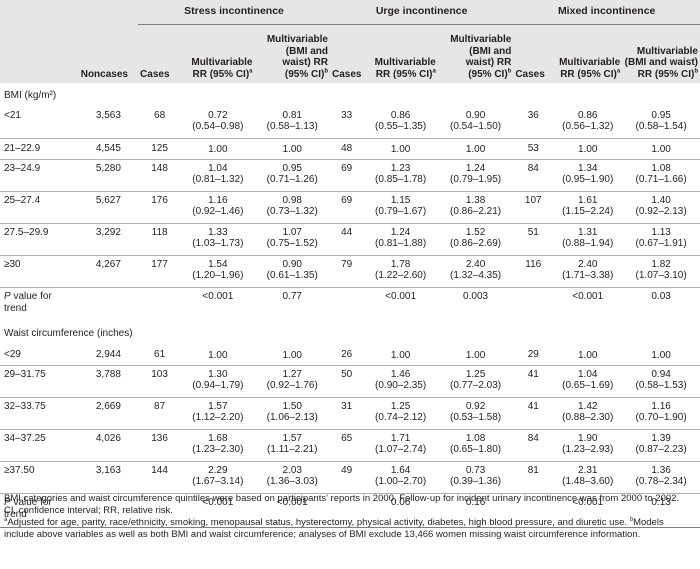 This screenshot has width=700, height=569. I want to click on section-title: BMI (kg/m²), so click(30, 96).